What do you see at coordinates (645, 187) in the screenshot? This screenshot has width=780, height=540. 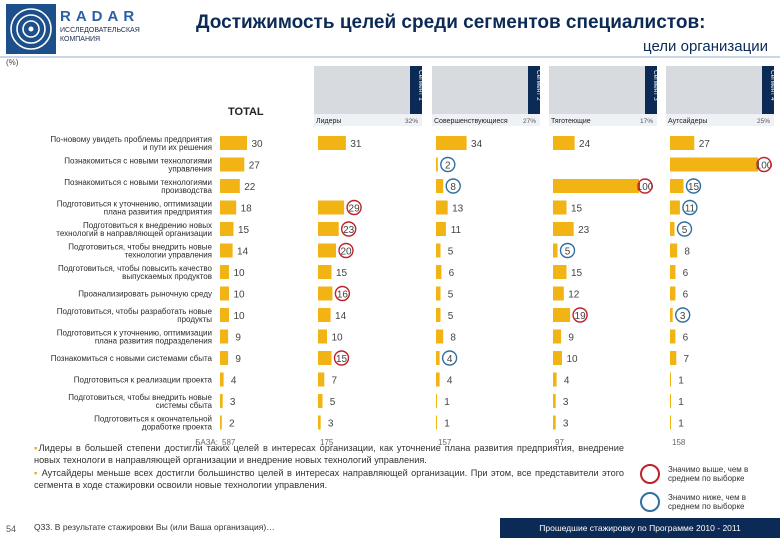 I see `value-label: 100` at bounding box center [645, 187].